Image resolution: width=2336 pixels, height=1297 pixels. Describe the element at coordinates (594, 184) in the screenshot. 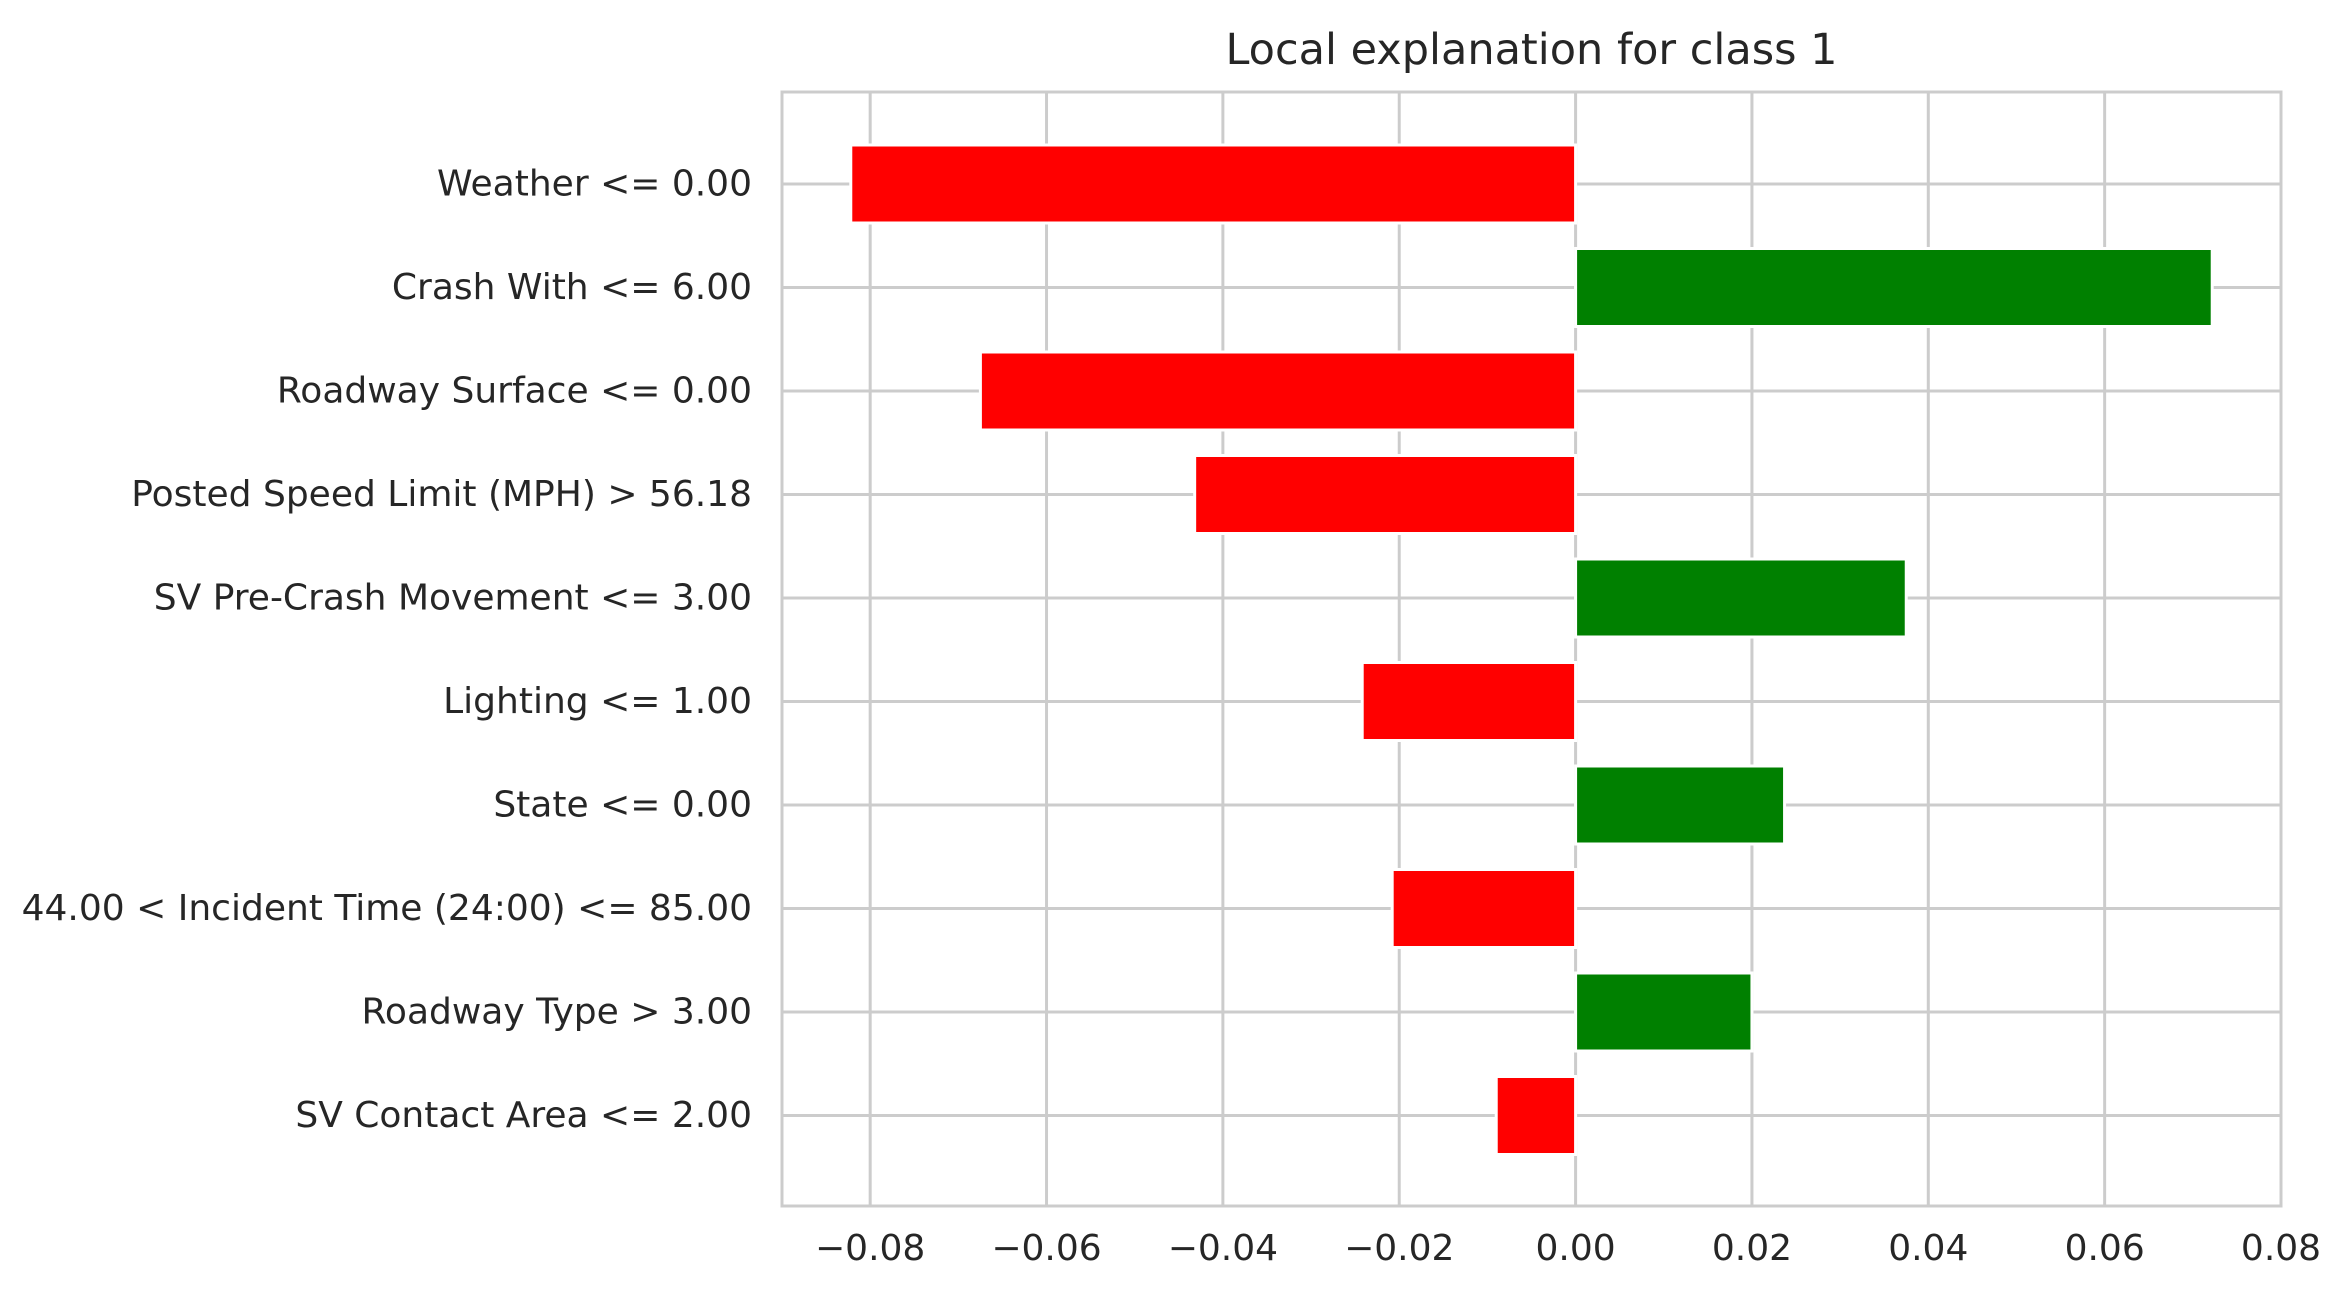

I see `category-label: Weather <= 0.00` at that location.